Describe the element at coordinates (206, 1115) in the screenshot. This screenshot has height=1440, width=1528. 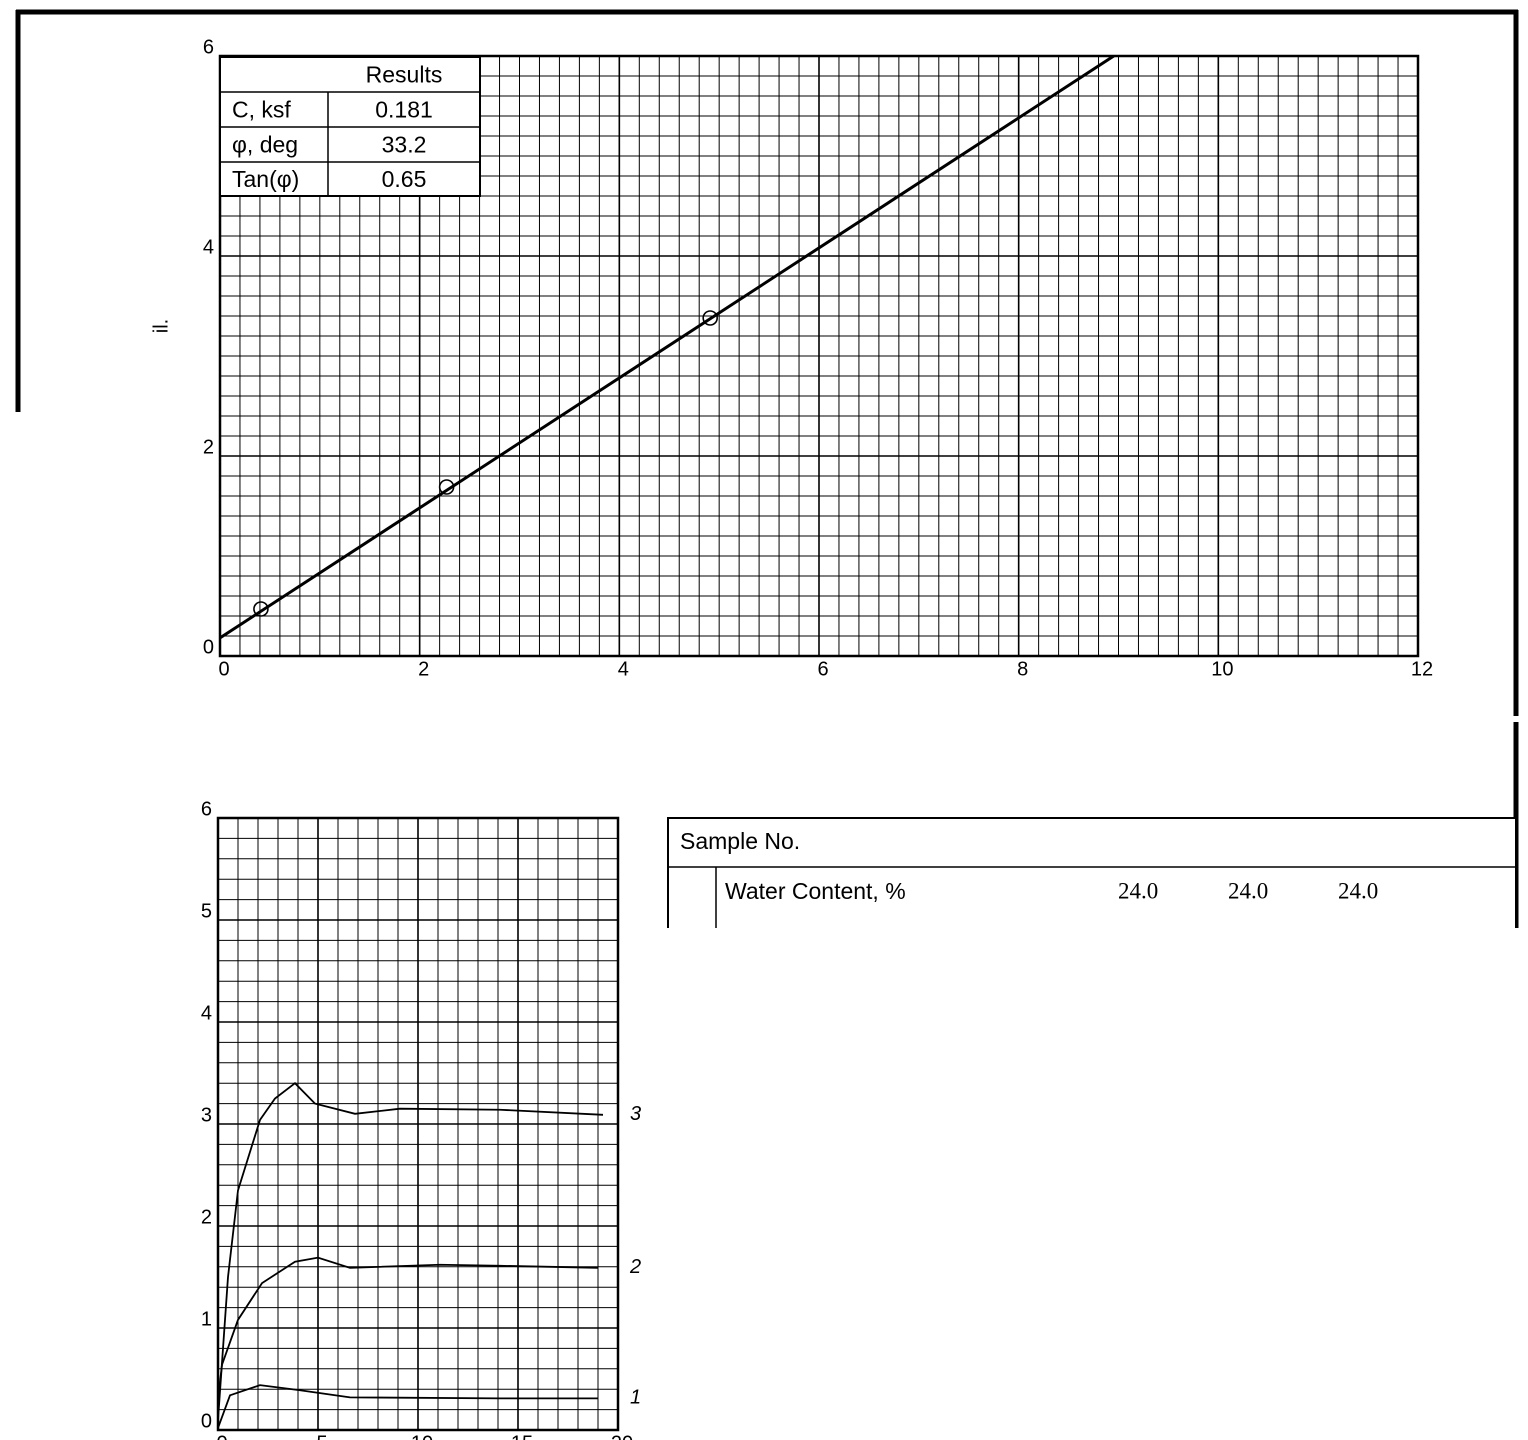
I see `y-tick-label: 3` at that location.